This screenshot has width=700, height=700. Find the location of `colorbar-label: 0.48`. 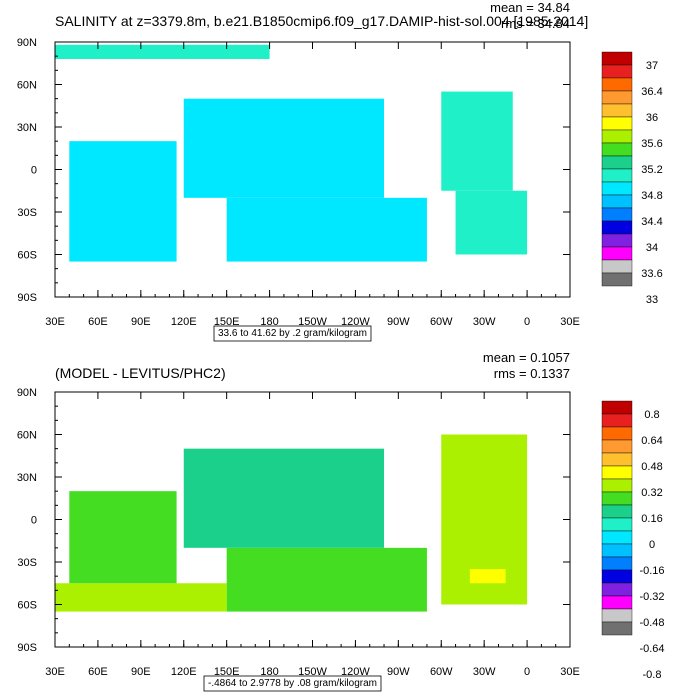

colorbar-label: 0.48 is located at coordinates (651, 467).